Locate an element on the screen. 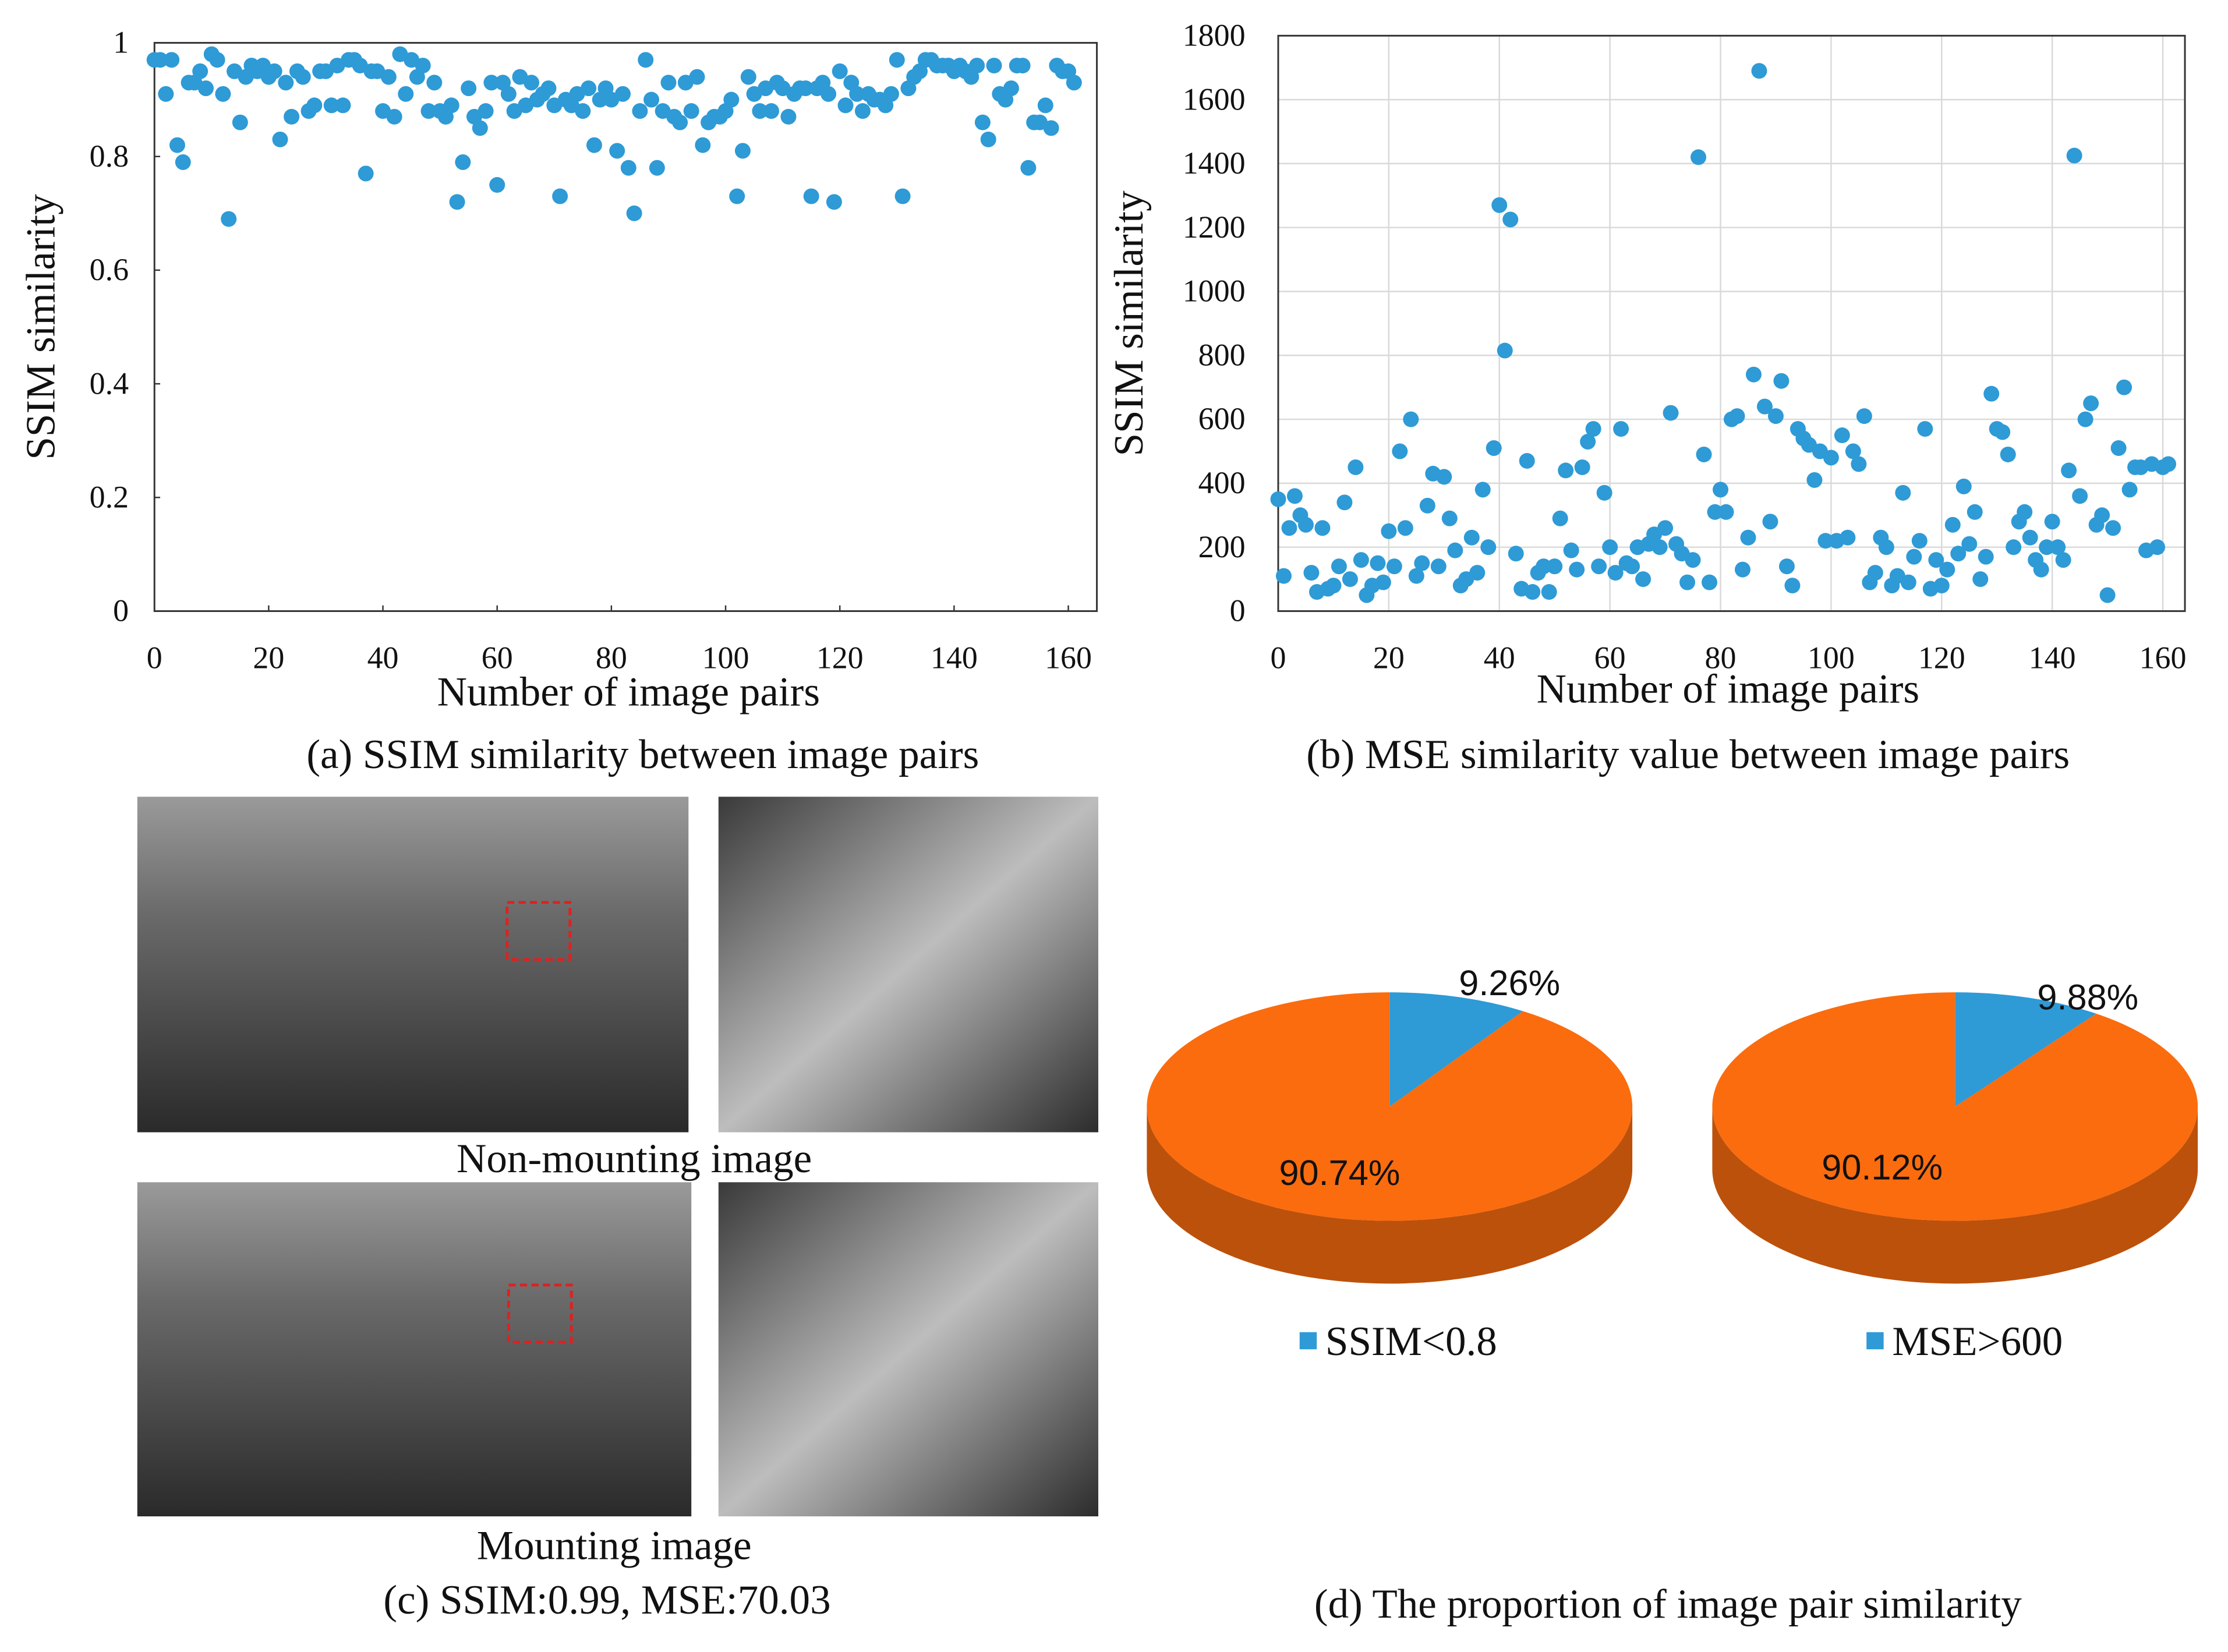 The height and width of the screenshot is (1652, 2228). x-tick-label: 0 is located at coordinates (154, 658).